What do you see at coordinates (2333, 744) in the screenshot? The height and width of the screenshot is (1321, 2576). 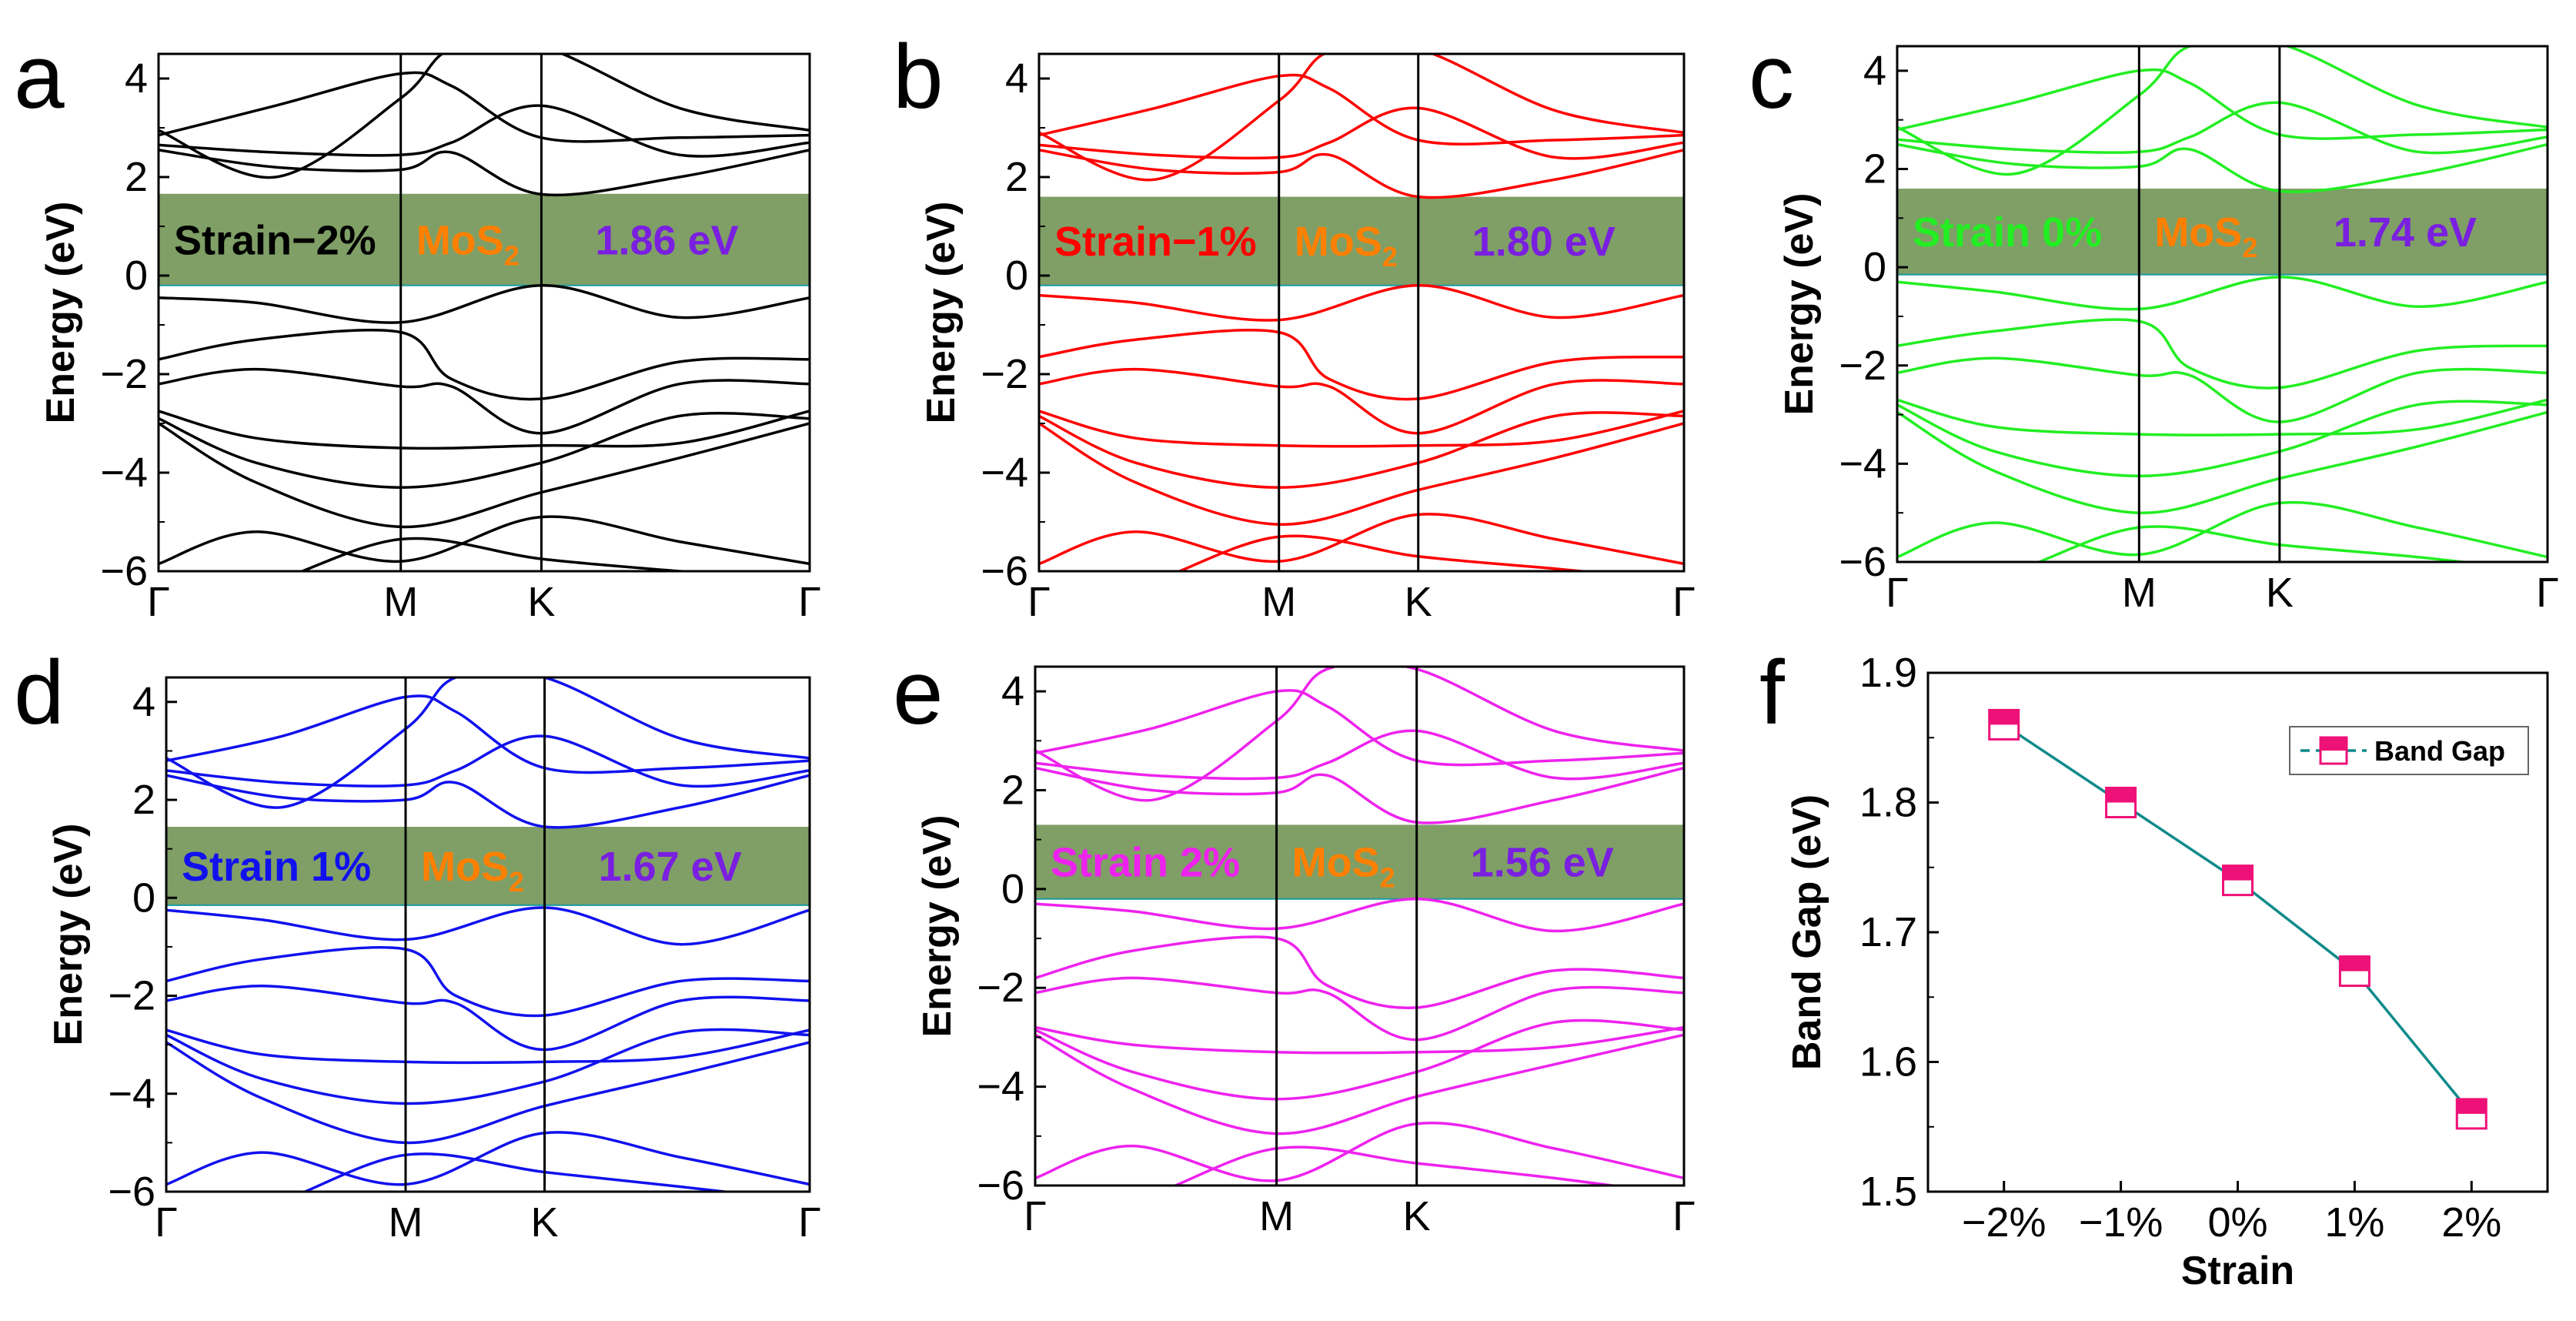 I see `legend-marker-fill` at bounding box center [2333, 744].